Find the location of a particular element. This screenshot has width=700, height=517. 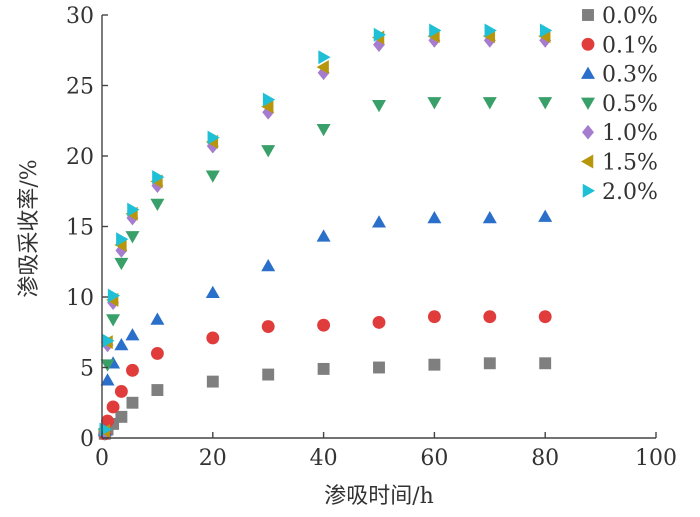

y-tick-label: 25 is located at coordinates (80, 87).